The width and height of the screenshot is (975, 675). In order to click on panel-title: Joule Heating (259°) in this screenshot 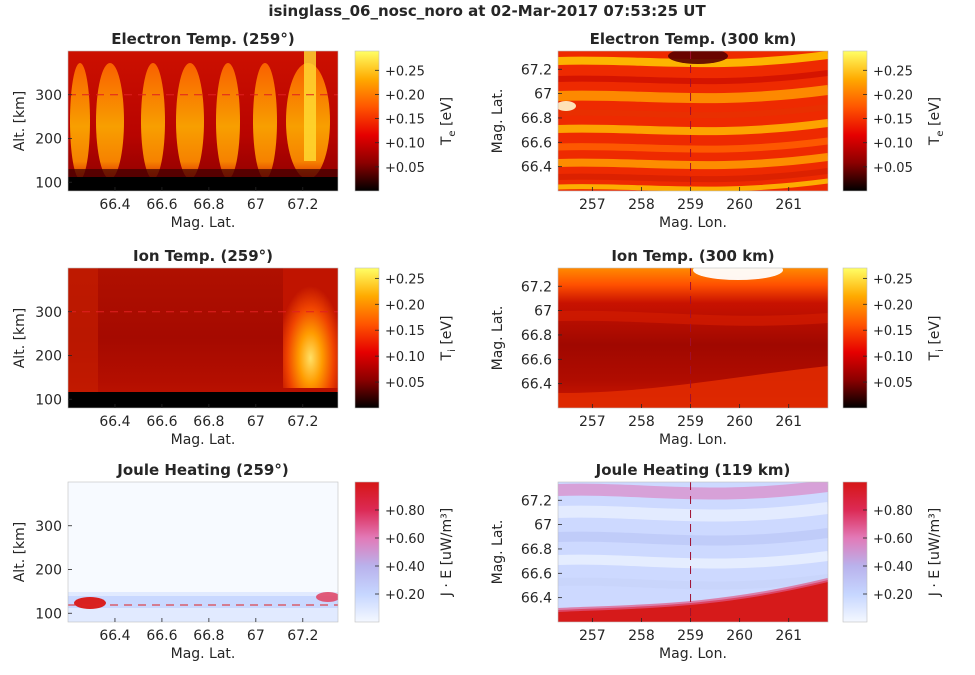, I will do `click(202, 470)`.